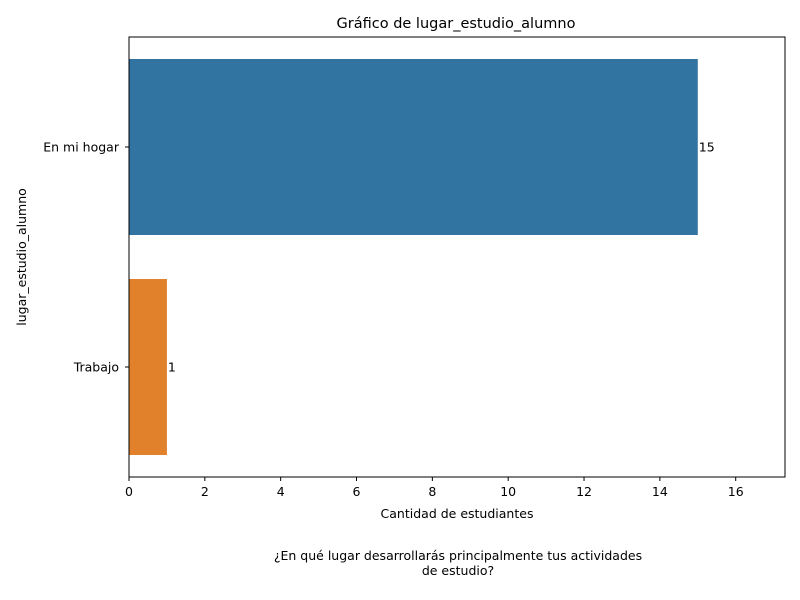 The height and width of the screenshot is (600, 800). Describe the element at coordinates (508, 491) in the screenshot. I see `x-tick-label: 10` at that location.